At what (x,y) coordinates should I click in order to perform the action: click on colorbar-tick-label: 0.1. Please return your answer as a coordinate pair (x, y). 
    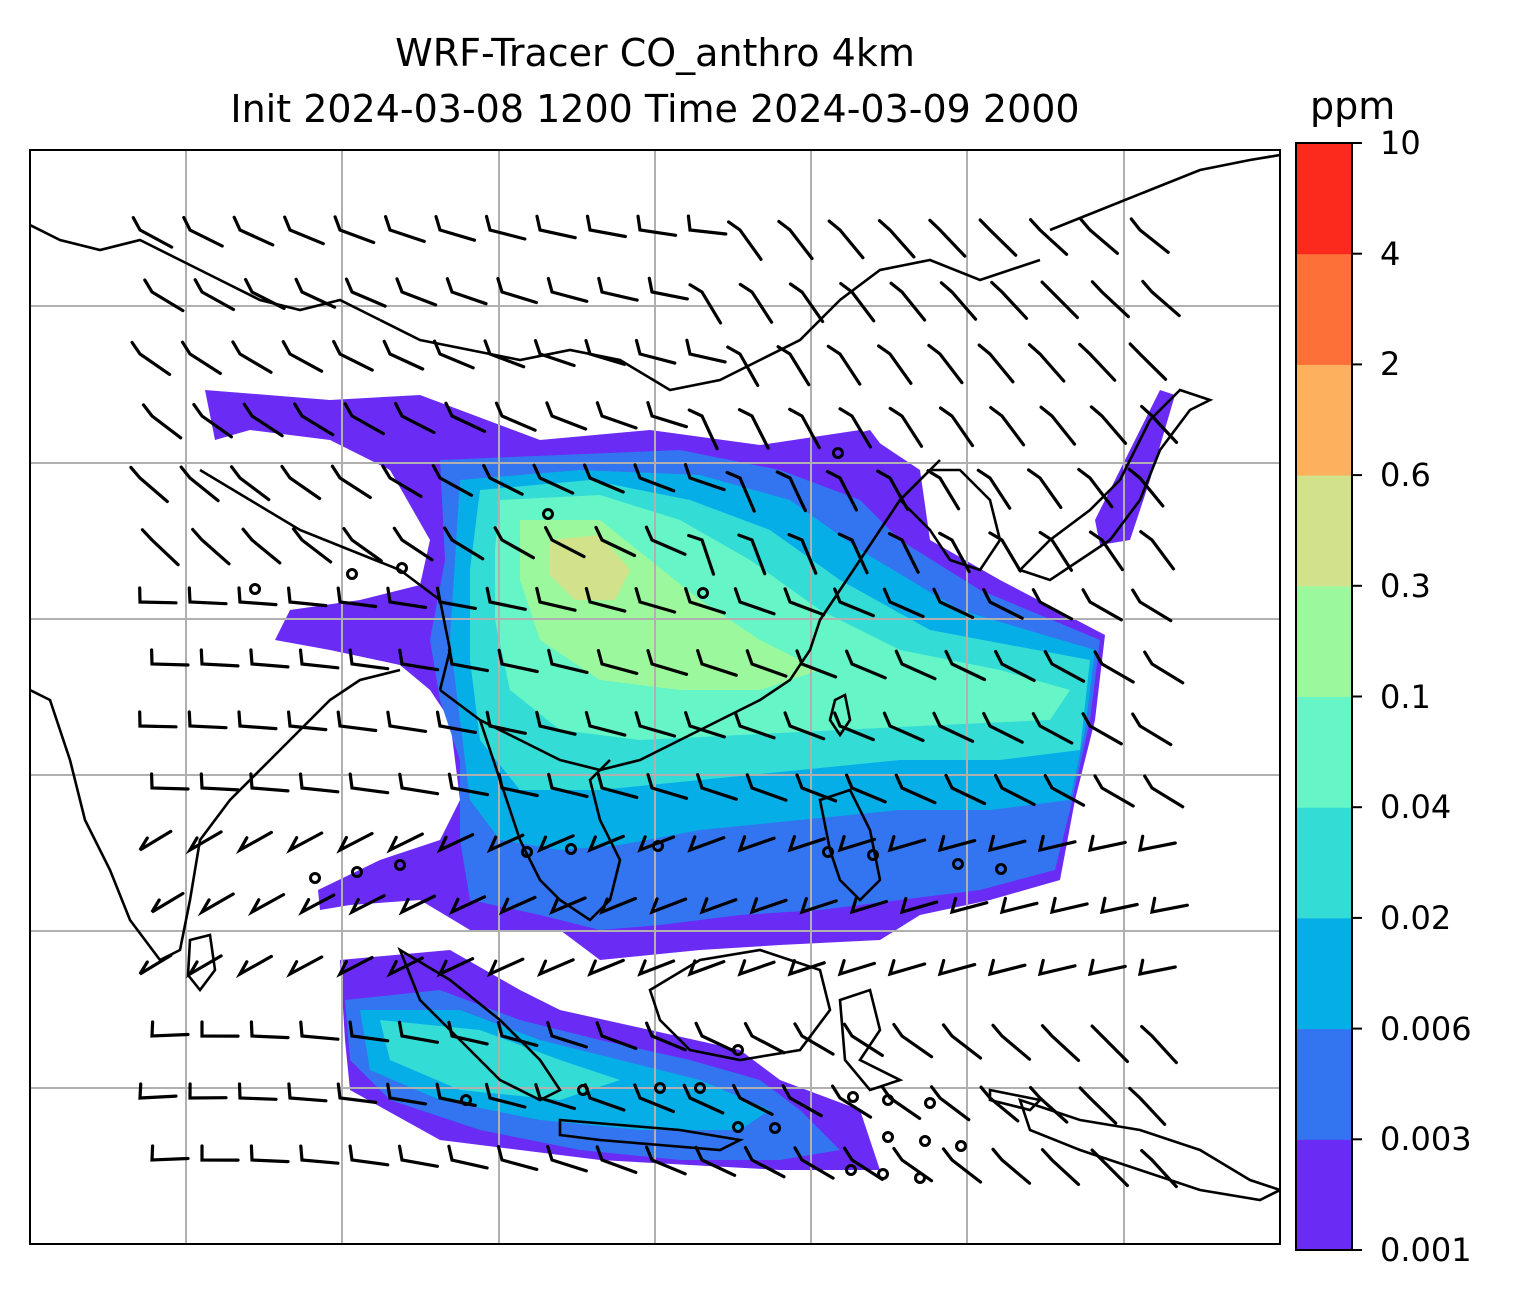
    Looking at the image, I should click on (1405, 696).